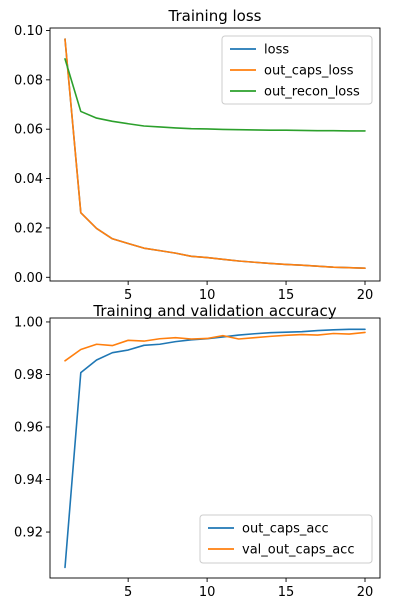 The image size is (400, 600). What do you see at coordinates (28, 480) in the screenshot?
I see `chart2-y-tick-label-2: 0.94` at bounding box center [28, 480].